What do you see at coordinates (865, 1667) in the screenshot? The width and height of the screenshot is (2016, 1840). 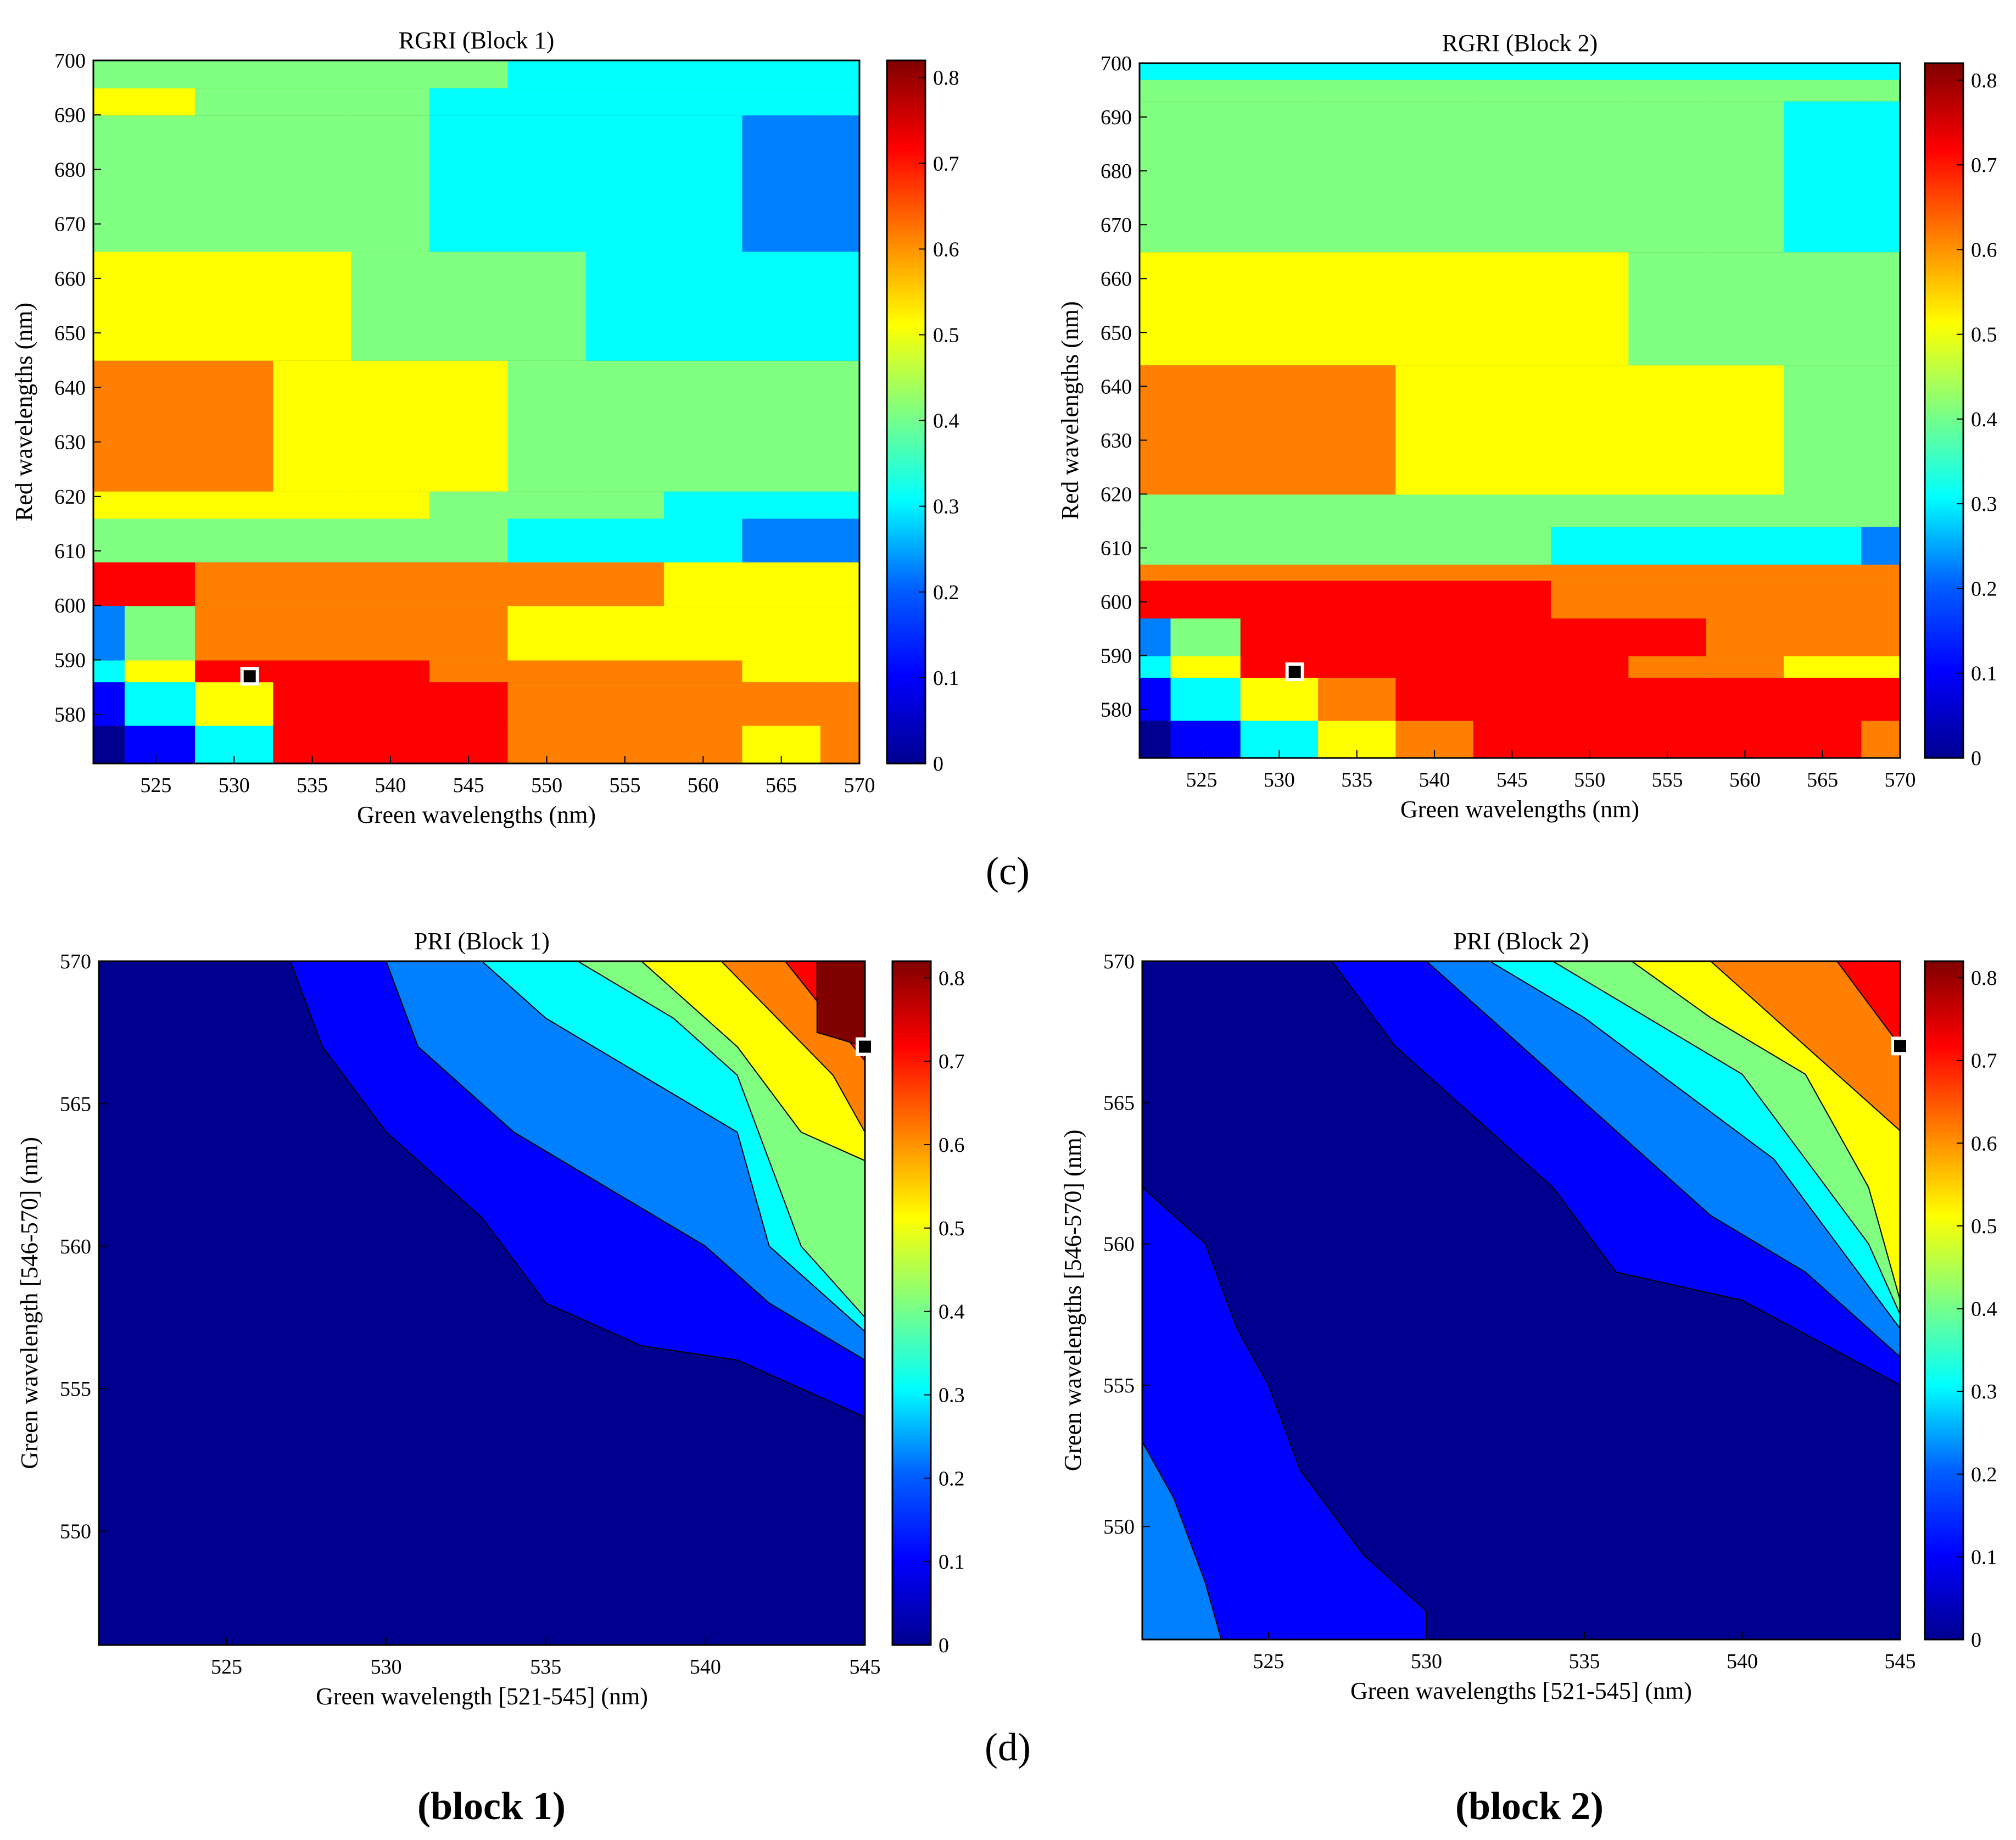 I see `x-tick-label: 545` at bounding box center [865, 1667].